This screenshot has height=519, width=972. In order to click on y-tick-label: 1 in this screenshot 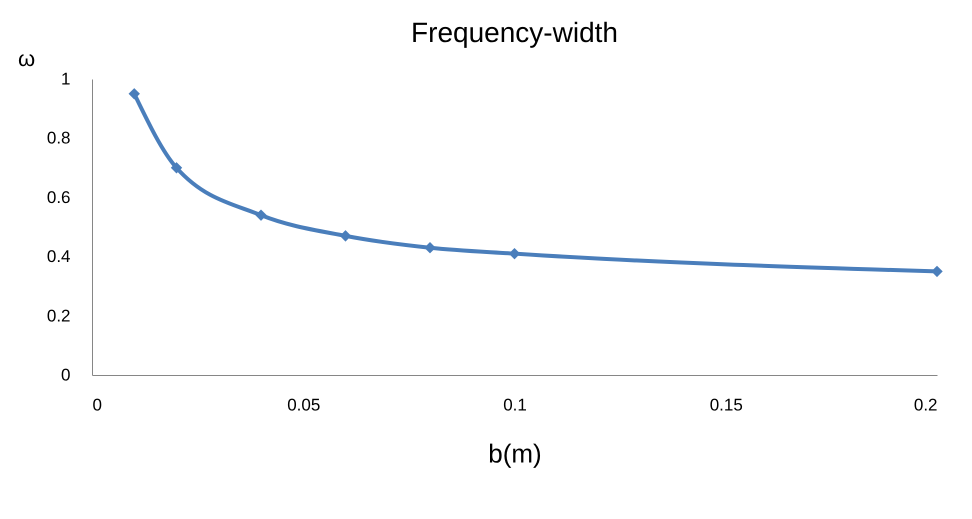, I will do `click(65, 79)`.